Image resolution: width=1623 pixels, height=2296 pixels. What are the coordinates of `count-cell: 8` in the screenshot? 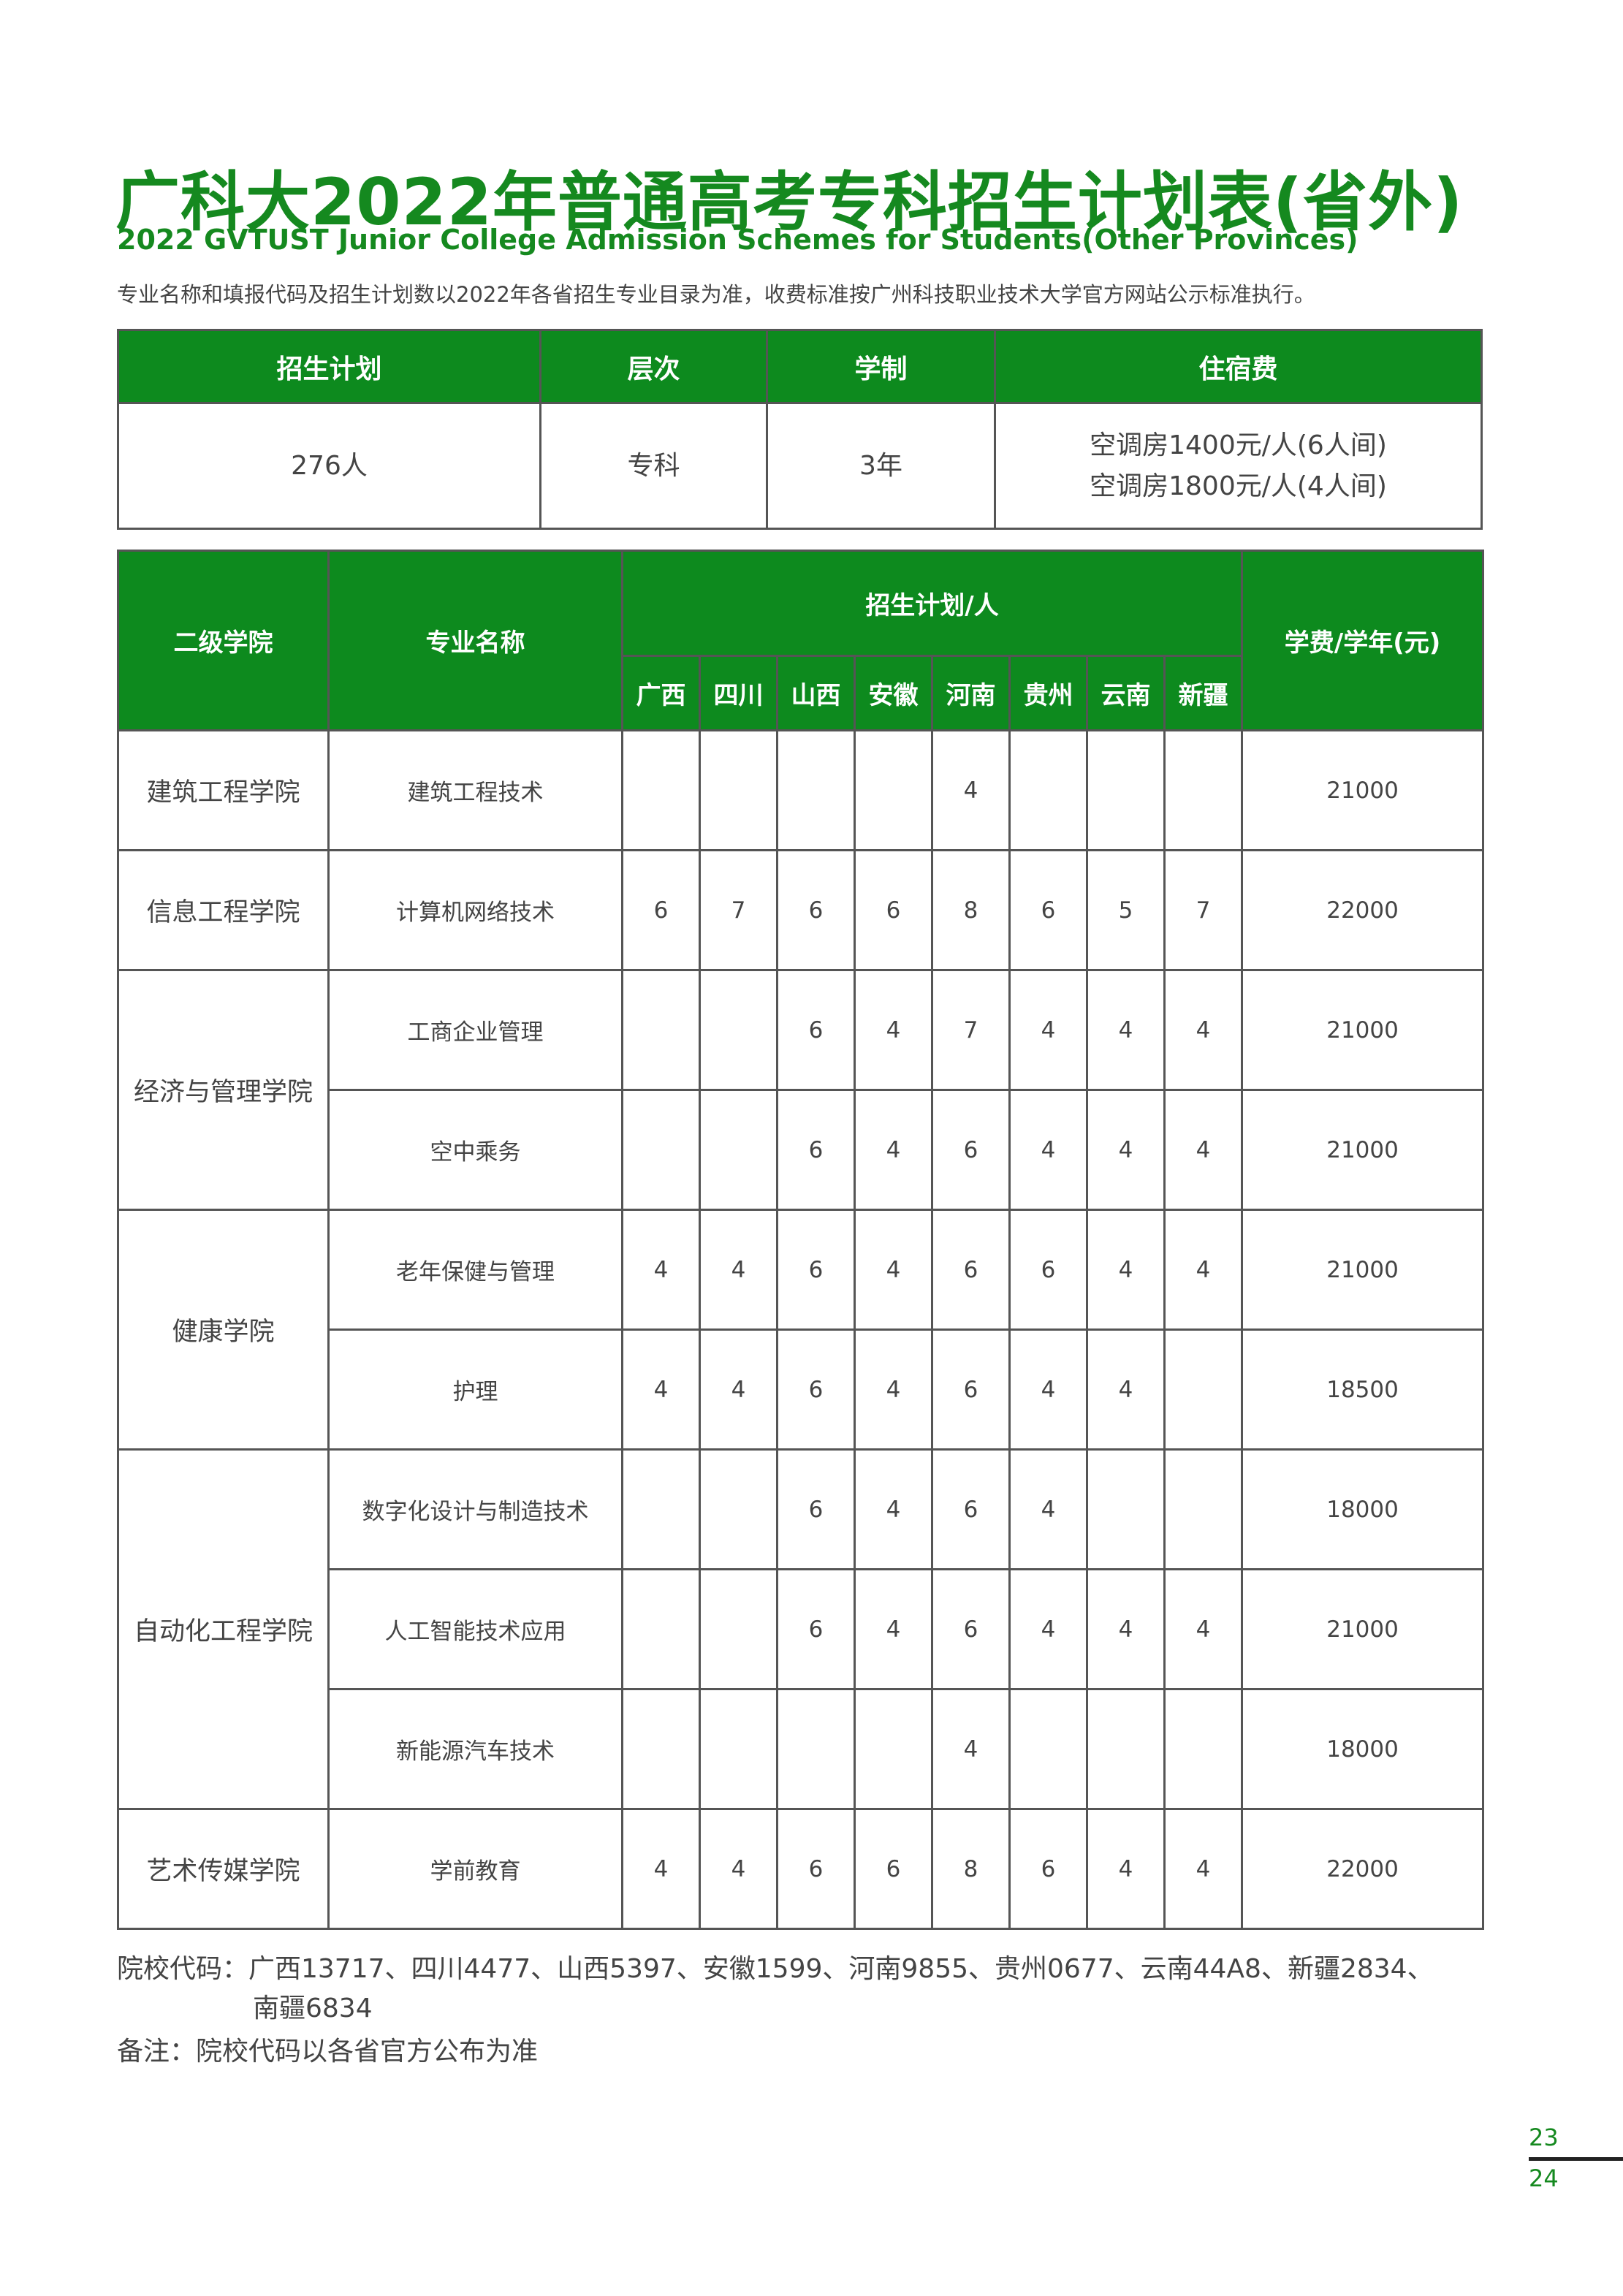 It's located at (971, 910).